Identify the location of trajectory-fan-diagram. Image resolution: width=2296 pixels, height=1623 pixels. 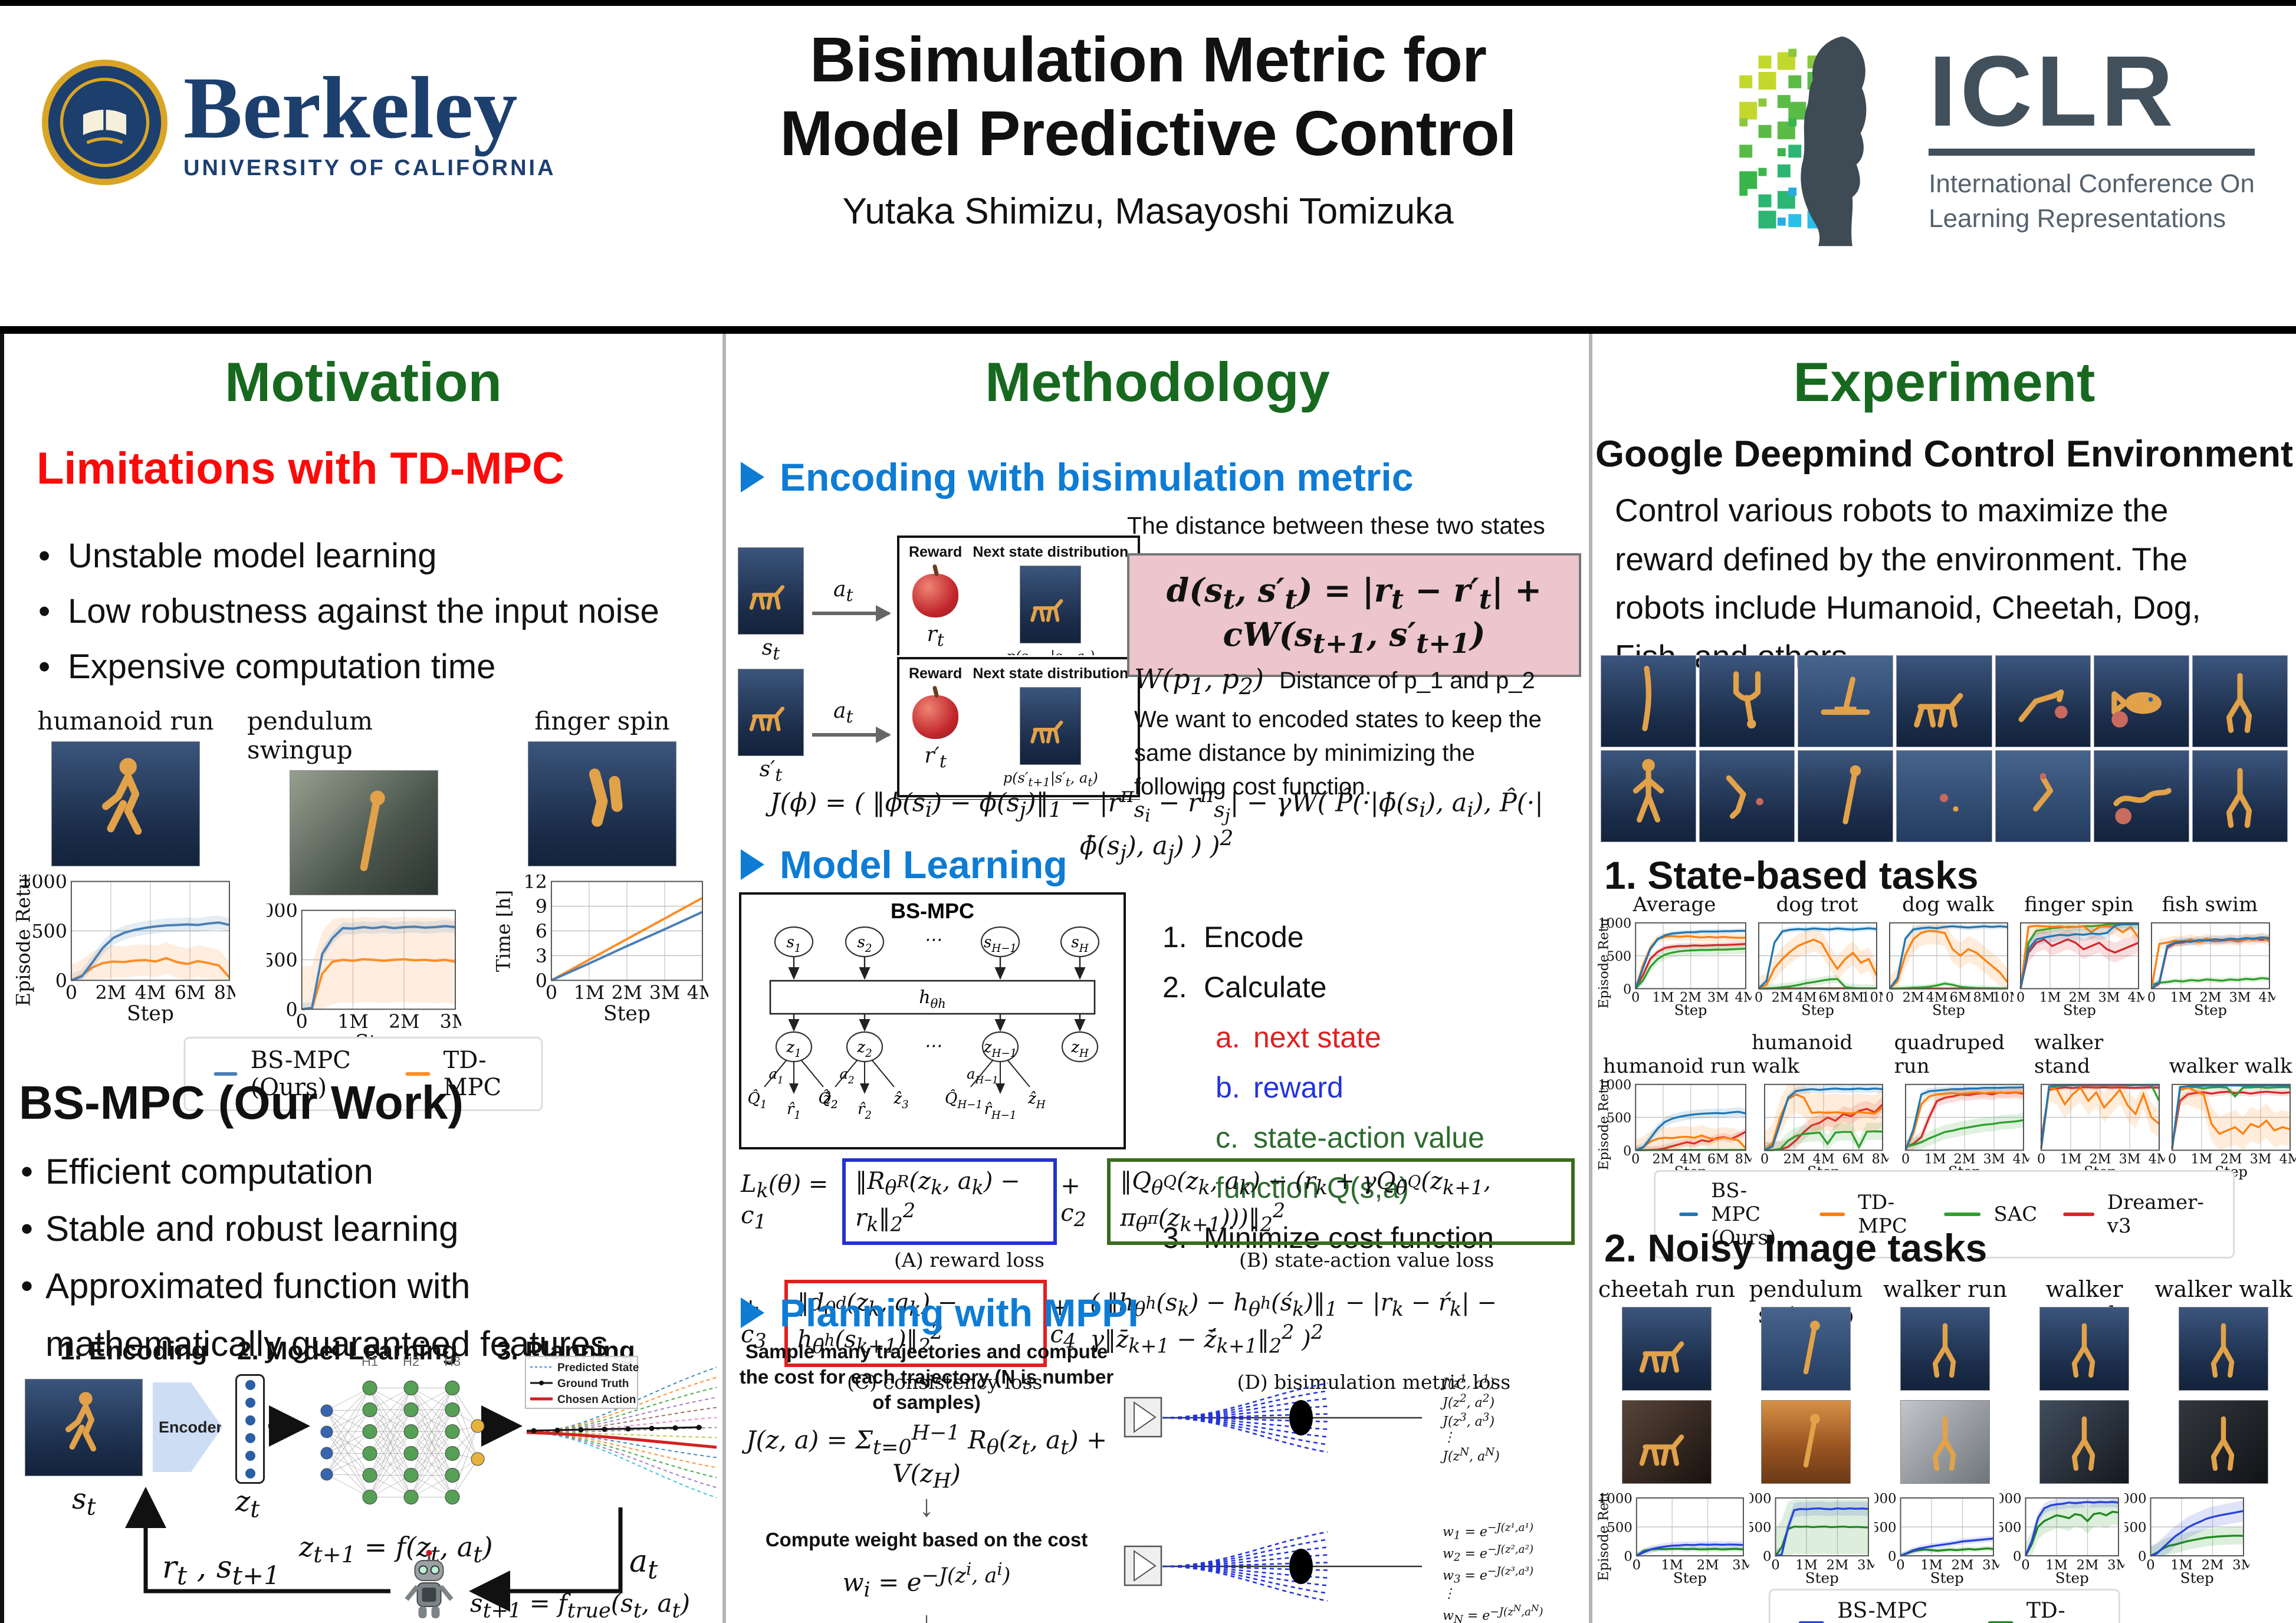
(1274, 1417).